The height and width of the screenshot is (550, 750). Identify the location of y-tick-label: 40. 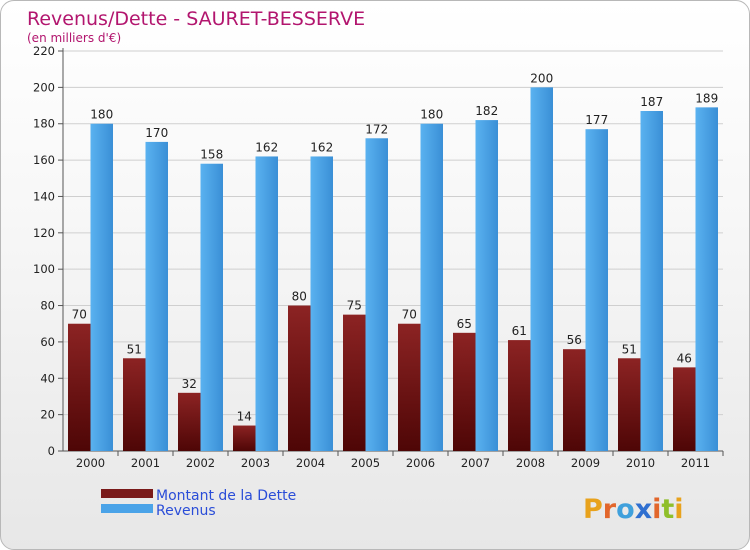
(47, 378).